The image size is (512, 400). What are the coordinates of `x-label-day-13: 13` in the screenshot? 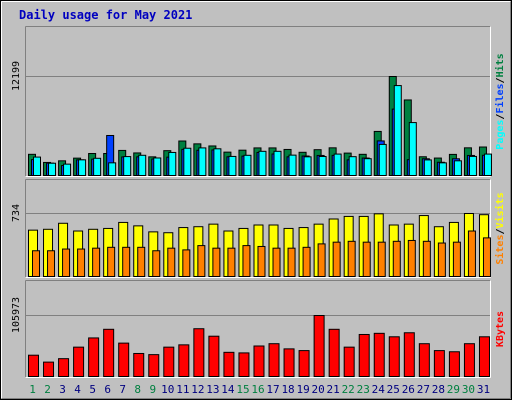 It's located at (212, 389).